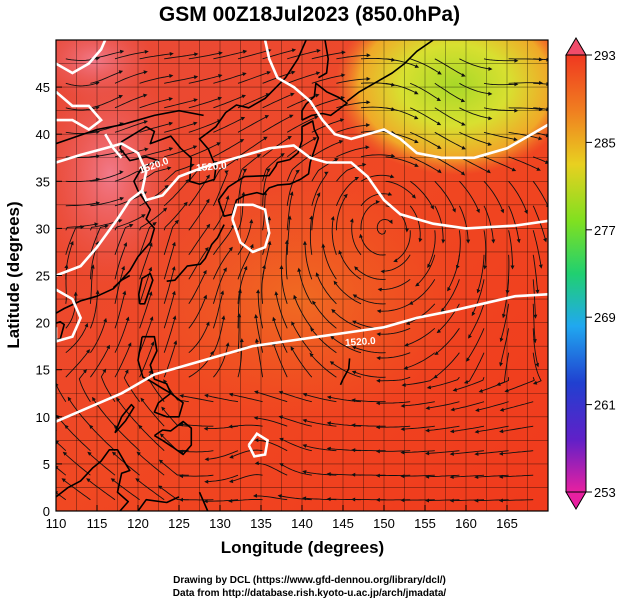  Describe the element at coordinates (251, 228) in the screenshot. I see `contour-line` at that location.